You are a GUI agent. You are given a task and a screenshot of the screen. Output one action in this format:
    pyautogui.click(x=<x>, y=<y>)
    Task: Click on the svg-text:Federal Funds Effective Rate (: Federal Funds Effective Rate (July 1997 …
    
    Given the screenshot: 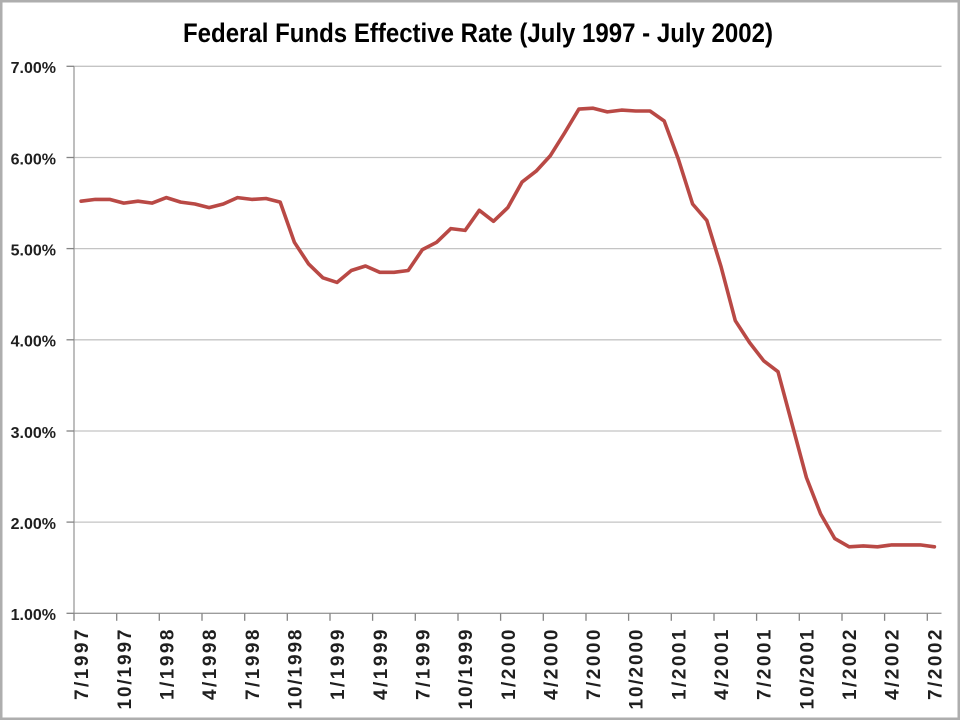 What is the action you would take?
    pyautogui.click(x=478, y=33)
    